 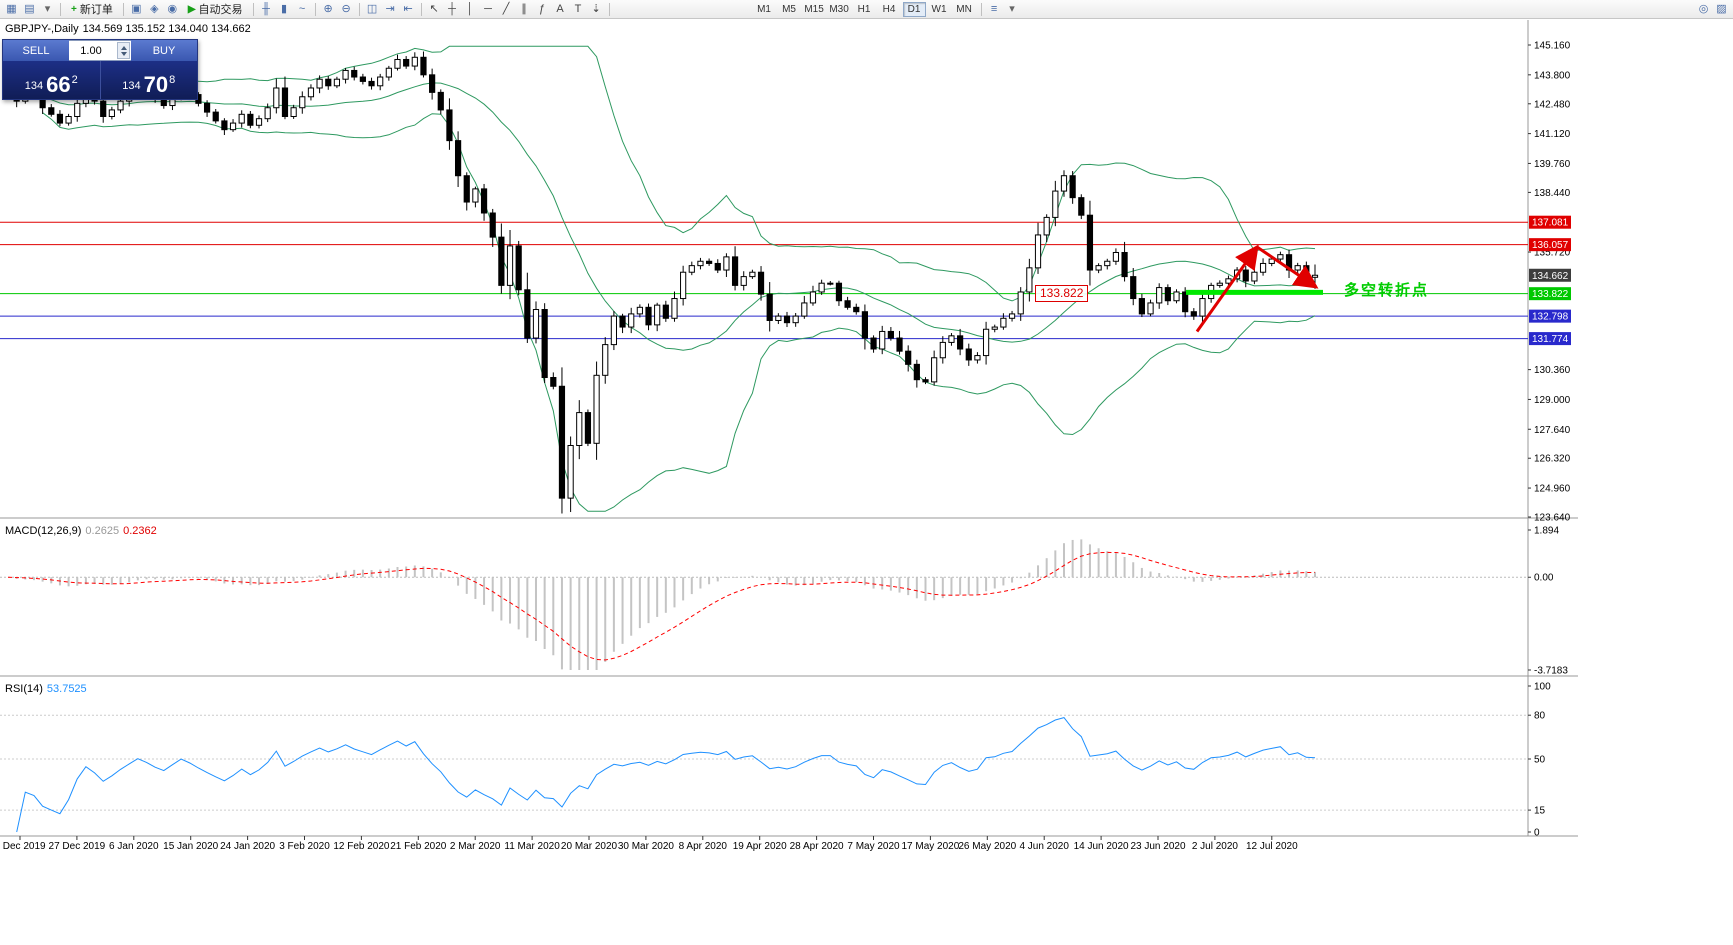 What do you see at coordinates (1227, 288) in the screenshot?
I see `up-arrow-line` at bounding box center [1227, 288].